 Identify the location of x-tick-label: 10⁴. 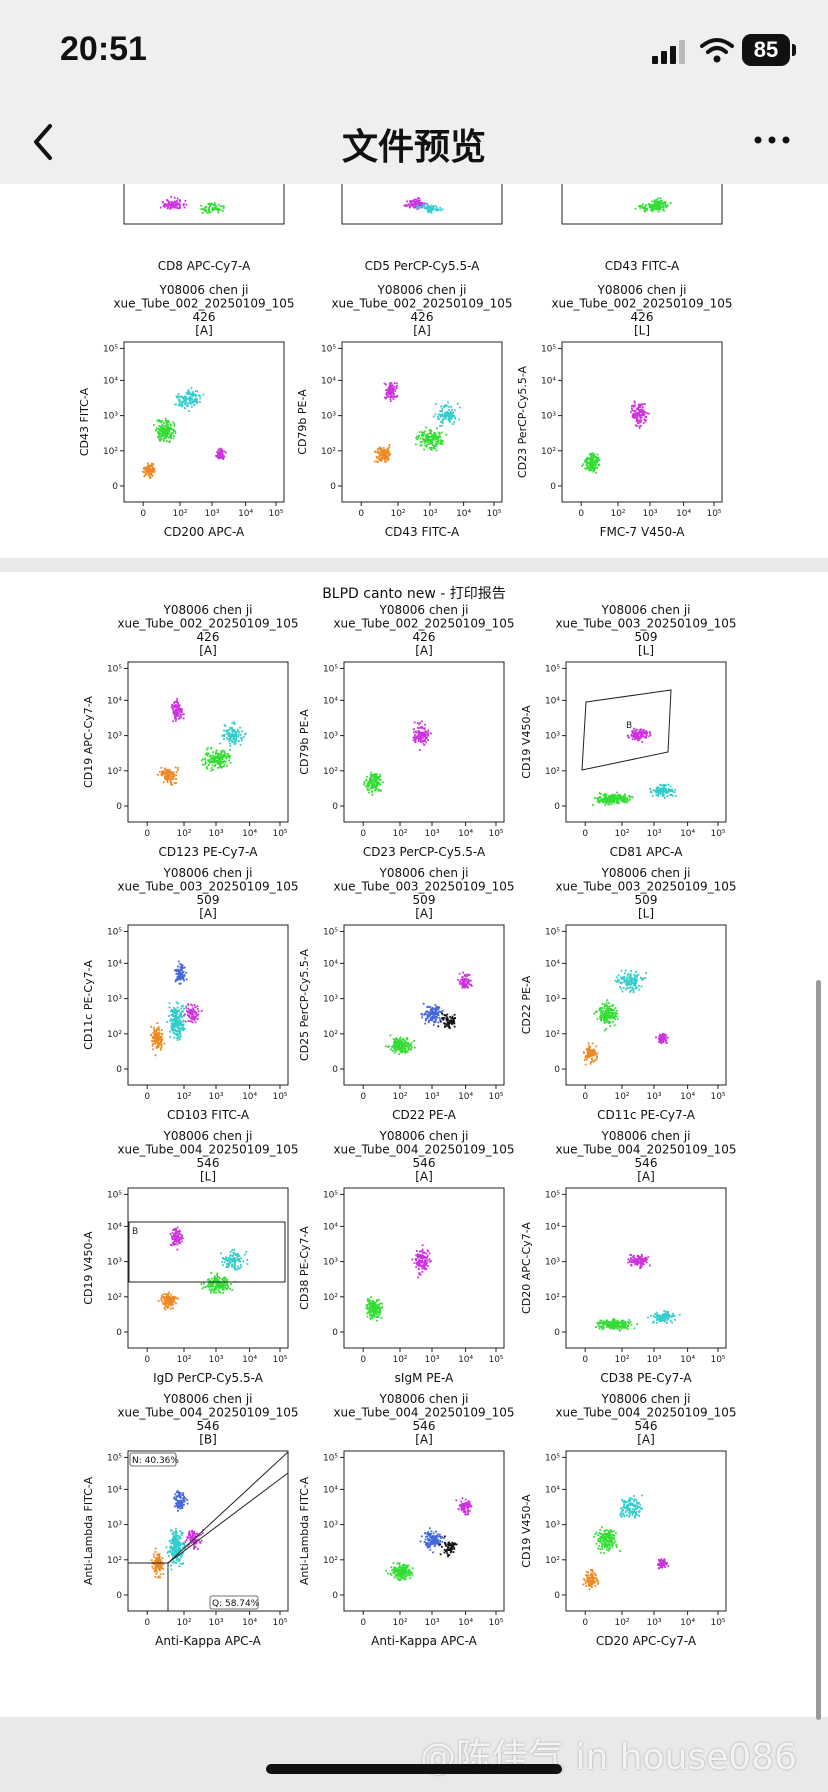
(687, 834).